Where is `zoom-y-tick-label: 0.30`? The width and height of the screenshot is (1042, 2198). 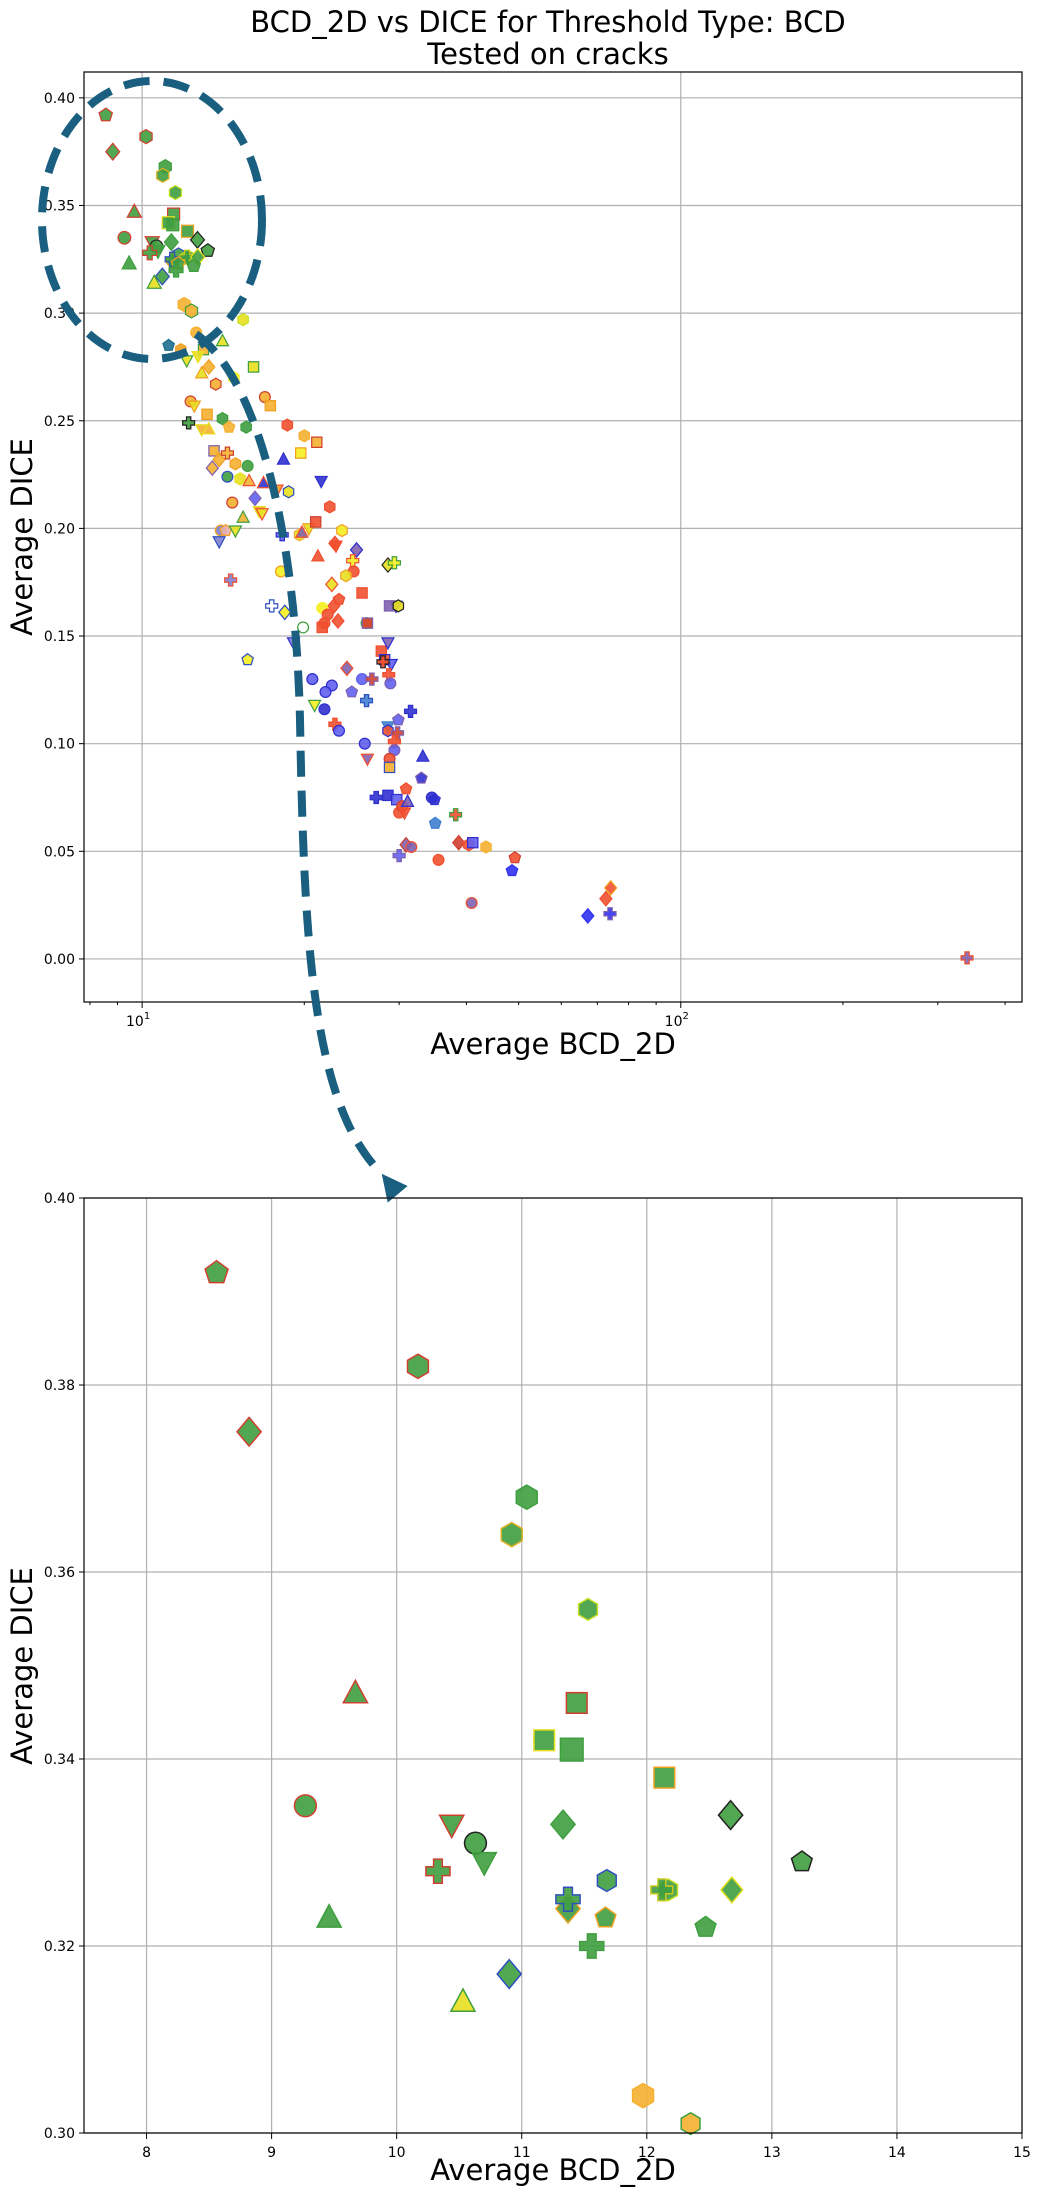 zoom-y-tick-label: 0.30 is located at coordinates (59, 2134).